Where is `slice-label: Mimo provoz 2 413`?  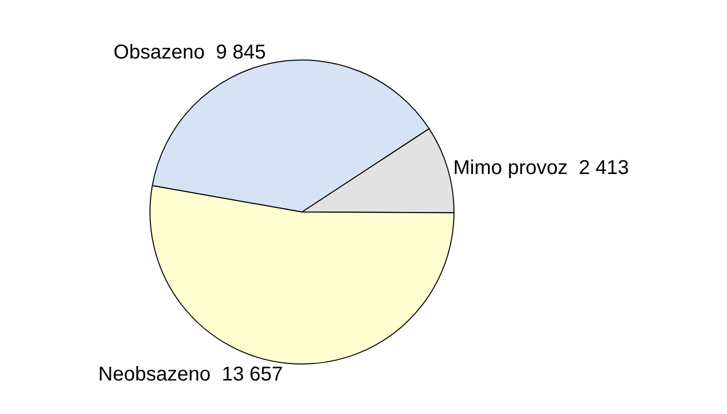 slice-label: Mimo provoz 2 413 is located at coordinates (541, 168).